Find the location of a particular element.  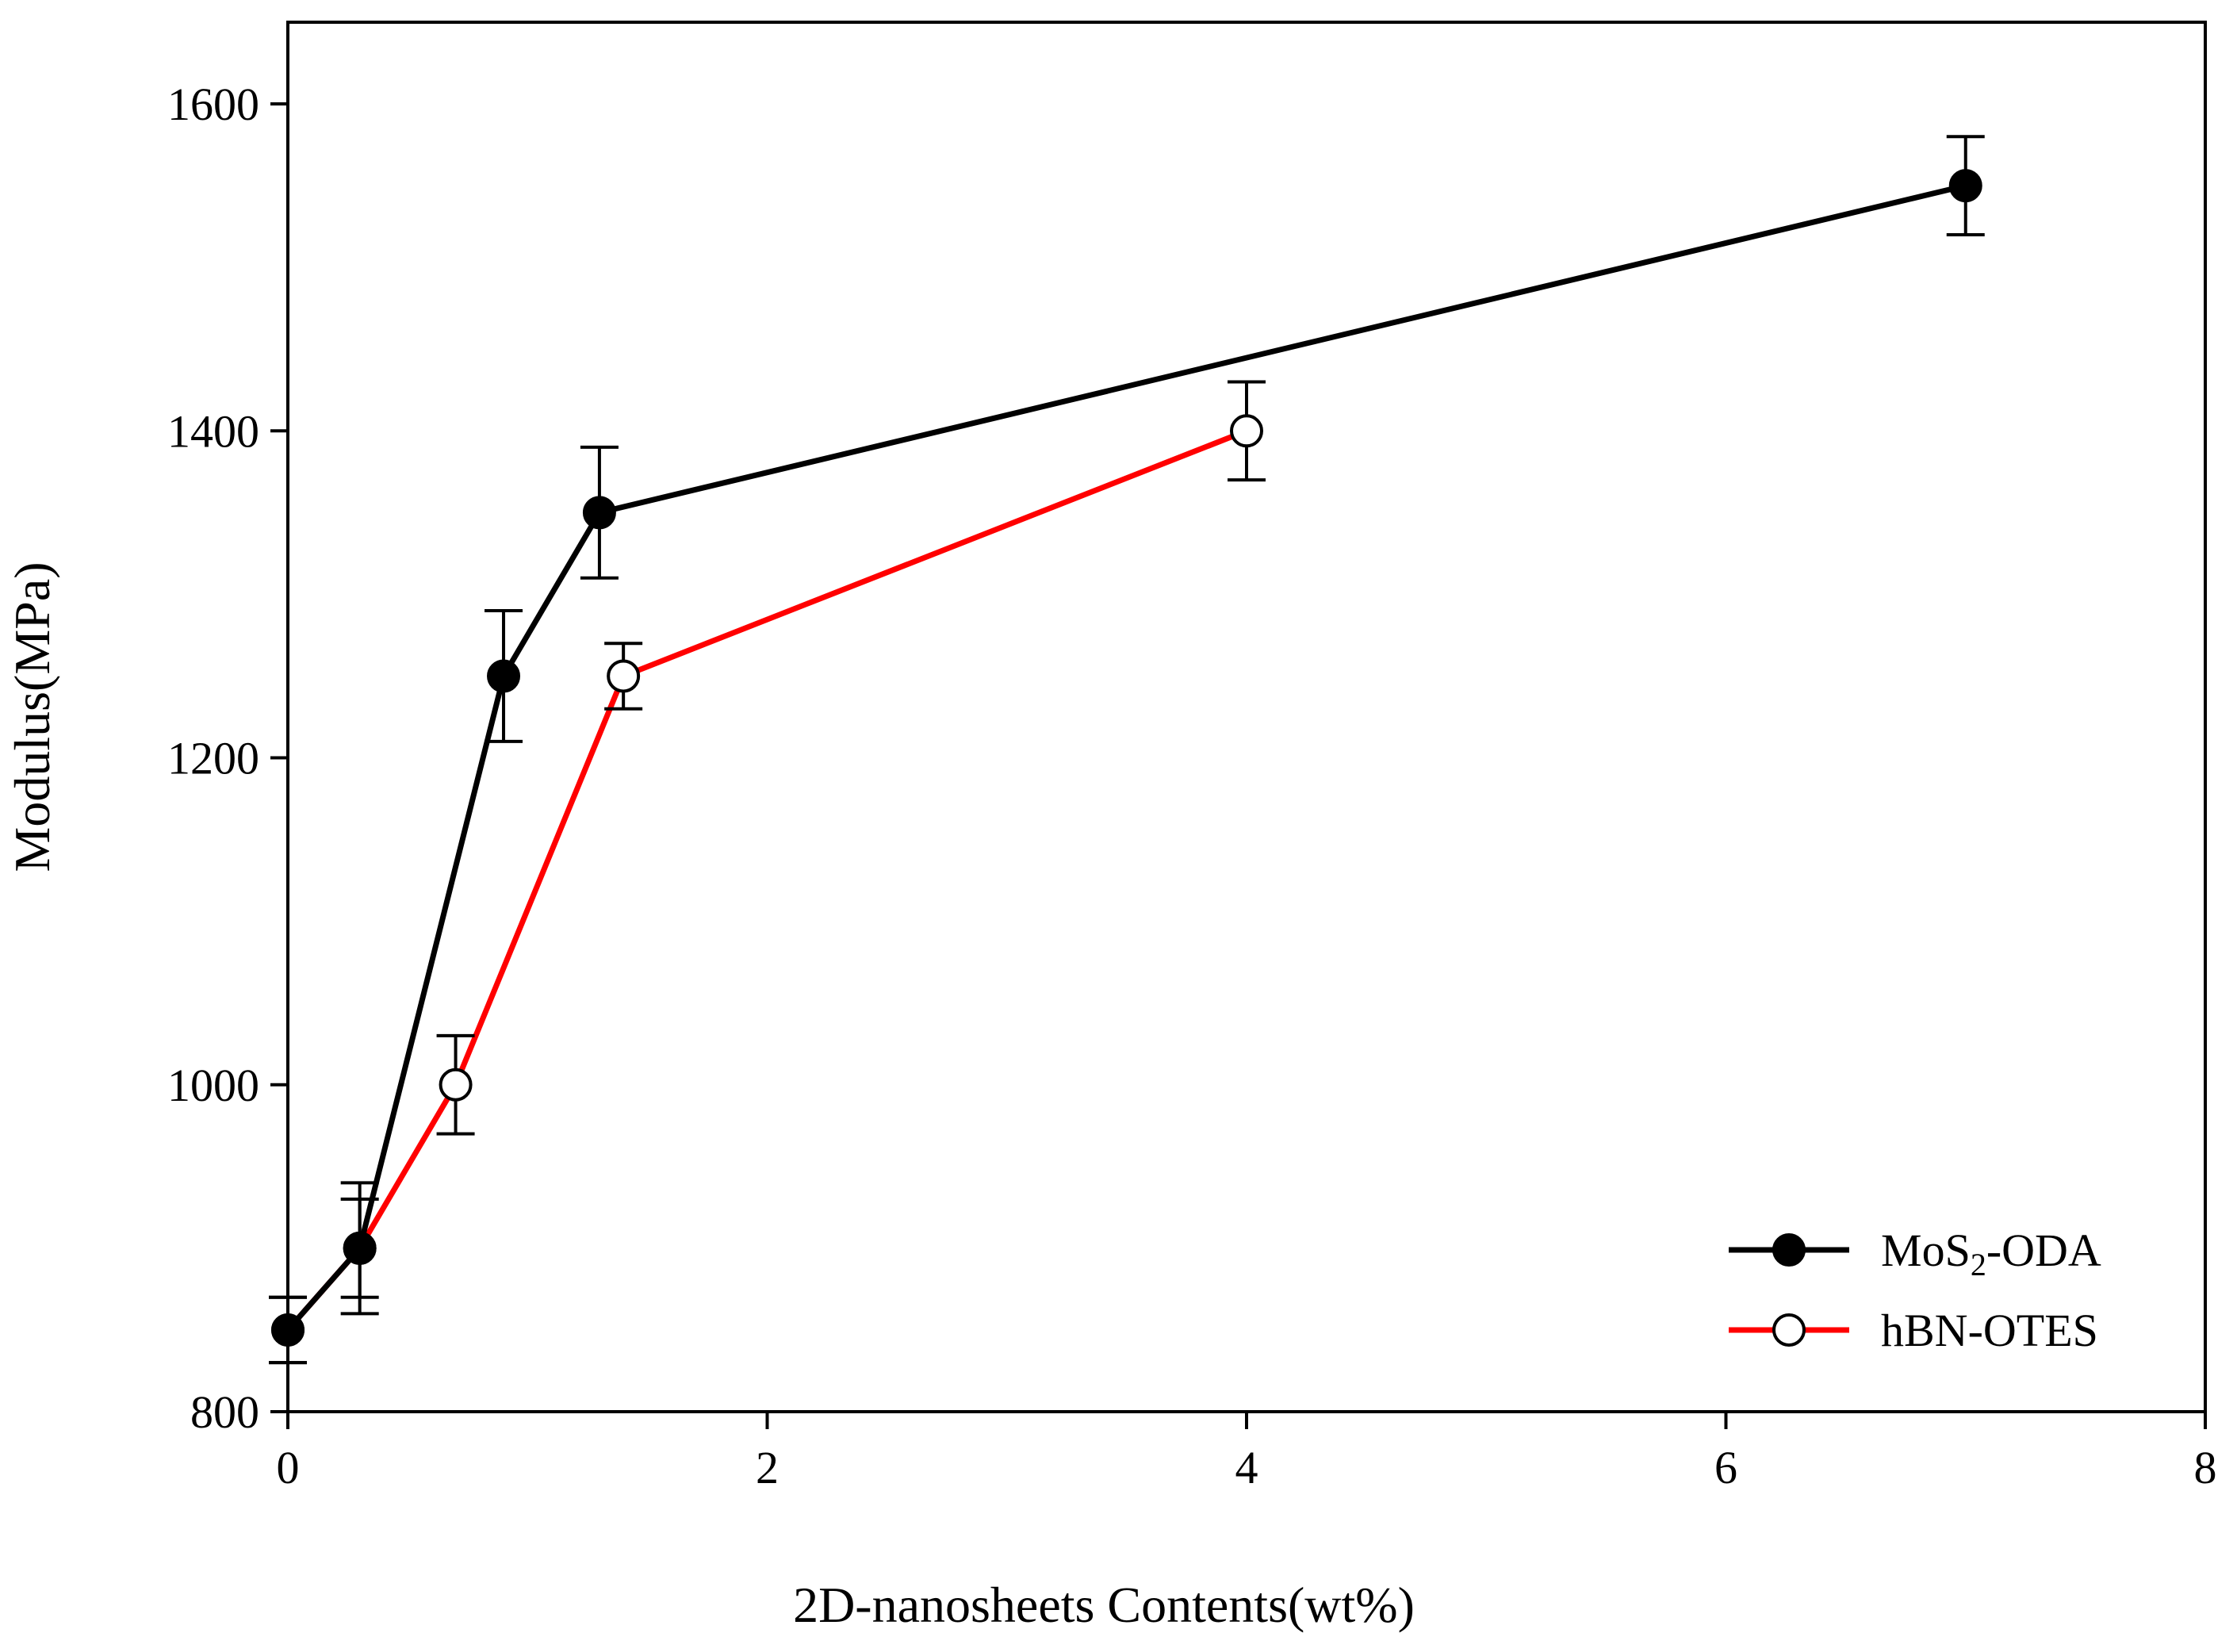

x-tick-label: 0 is located at coordinates (288, 1467).